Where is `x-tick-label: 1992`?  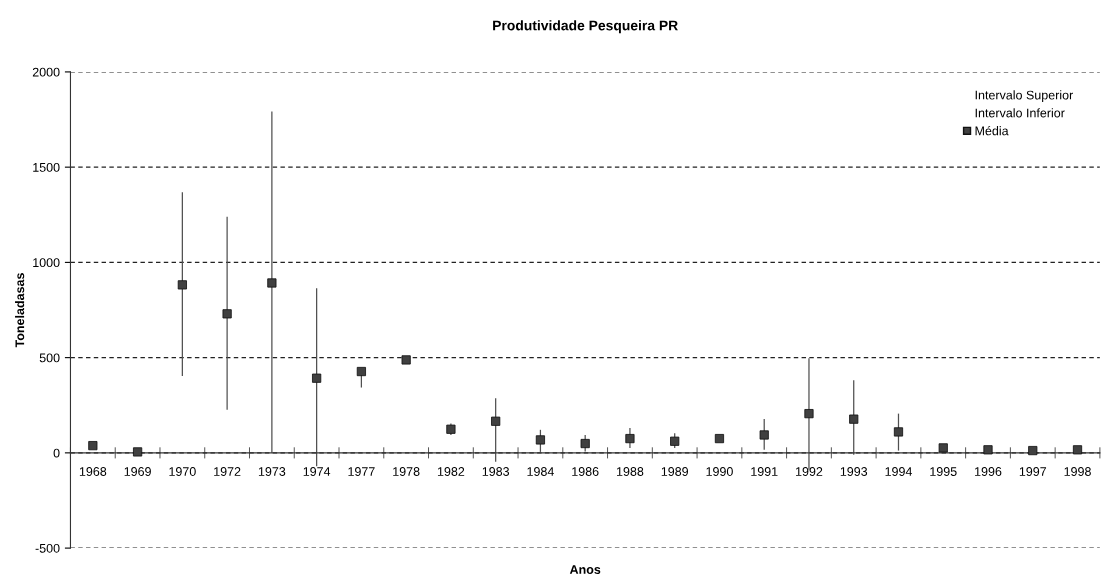
x-tick-label: 1992 is located at coordinates (809, 471).